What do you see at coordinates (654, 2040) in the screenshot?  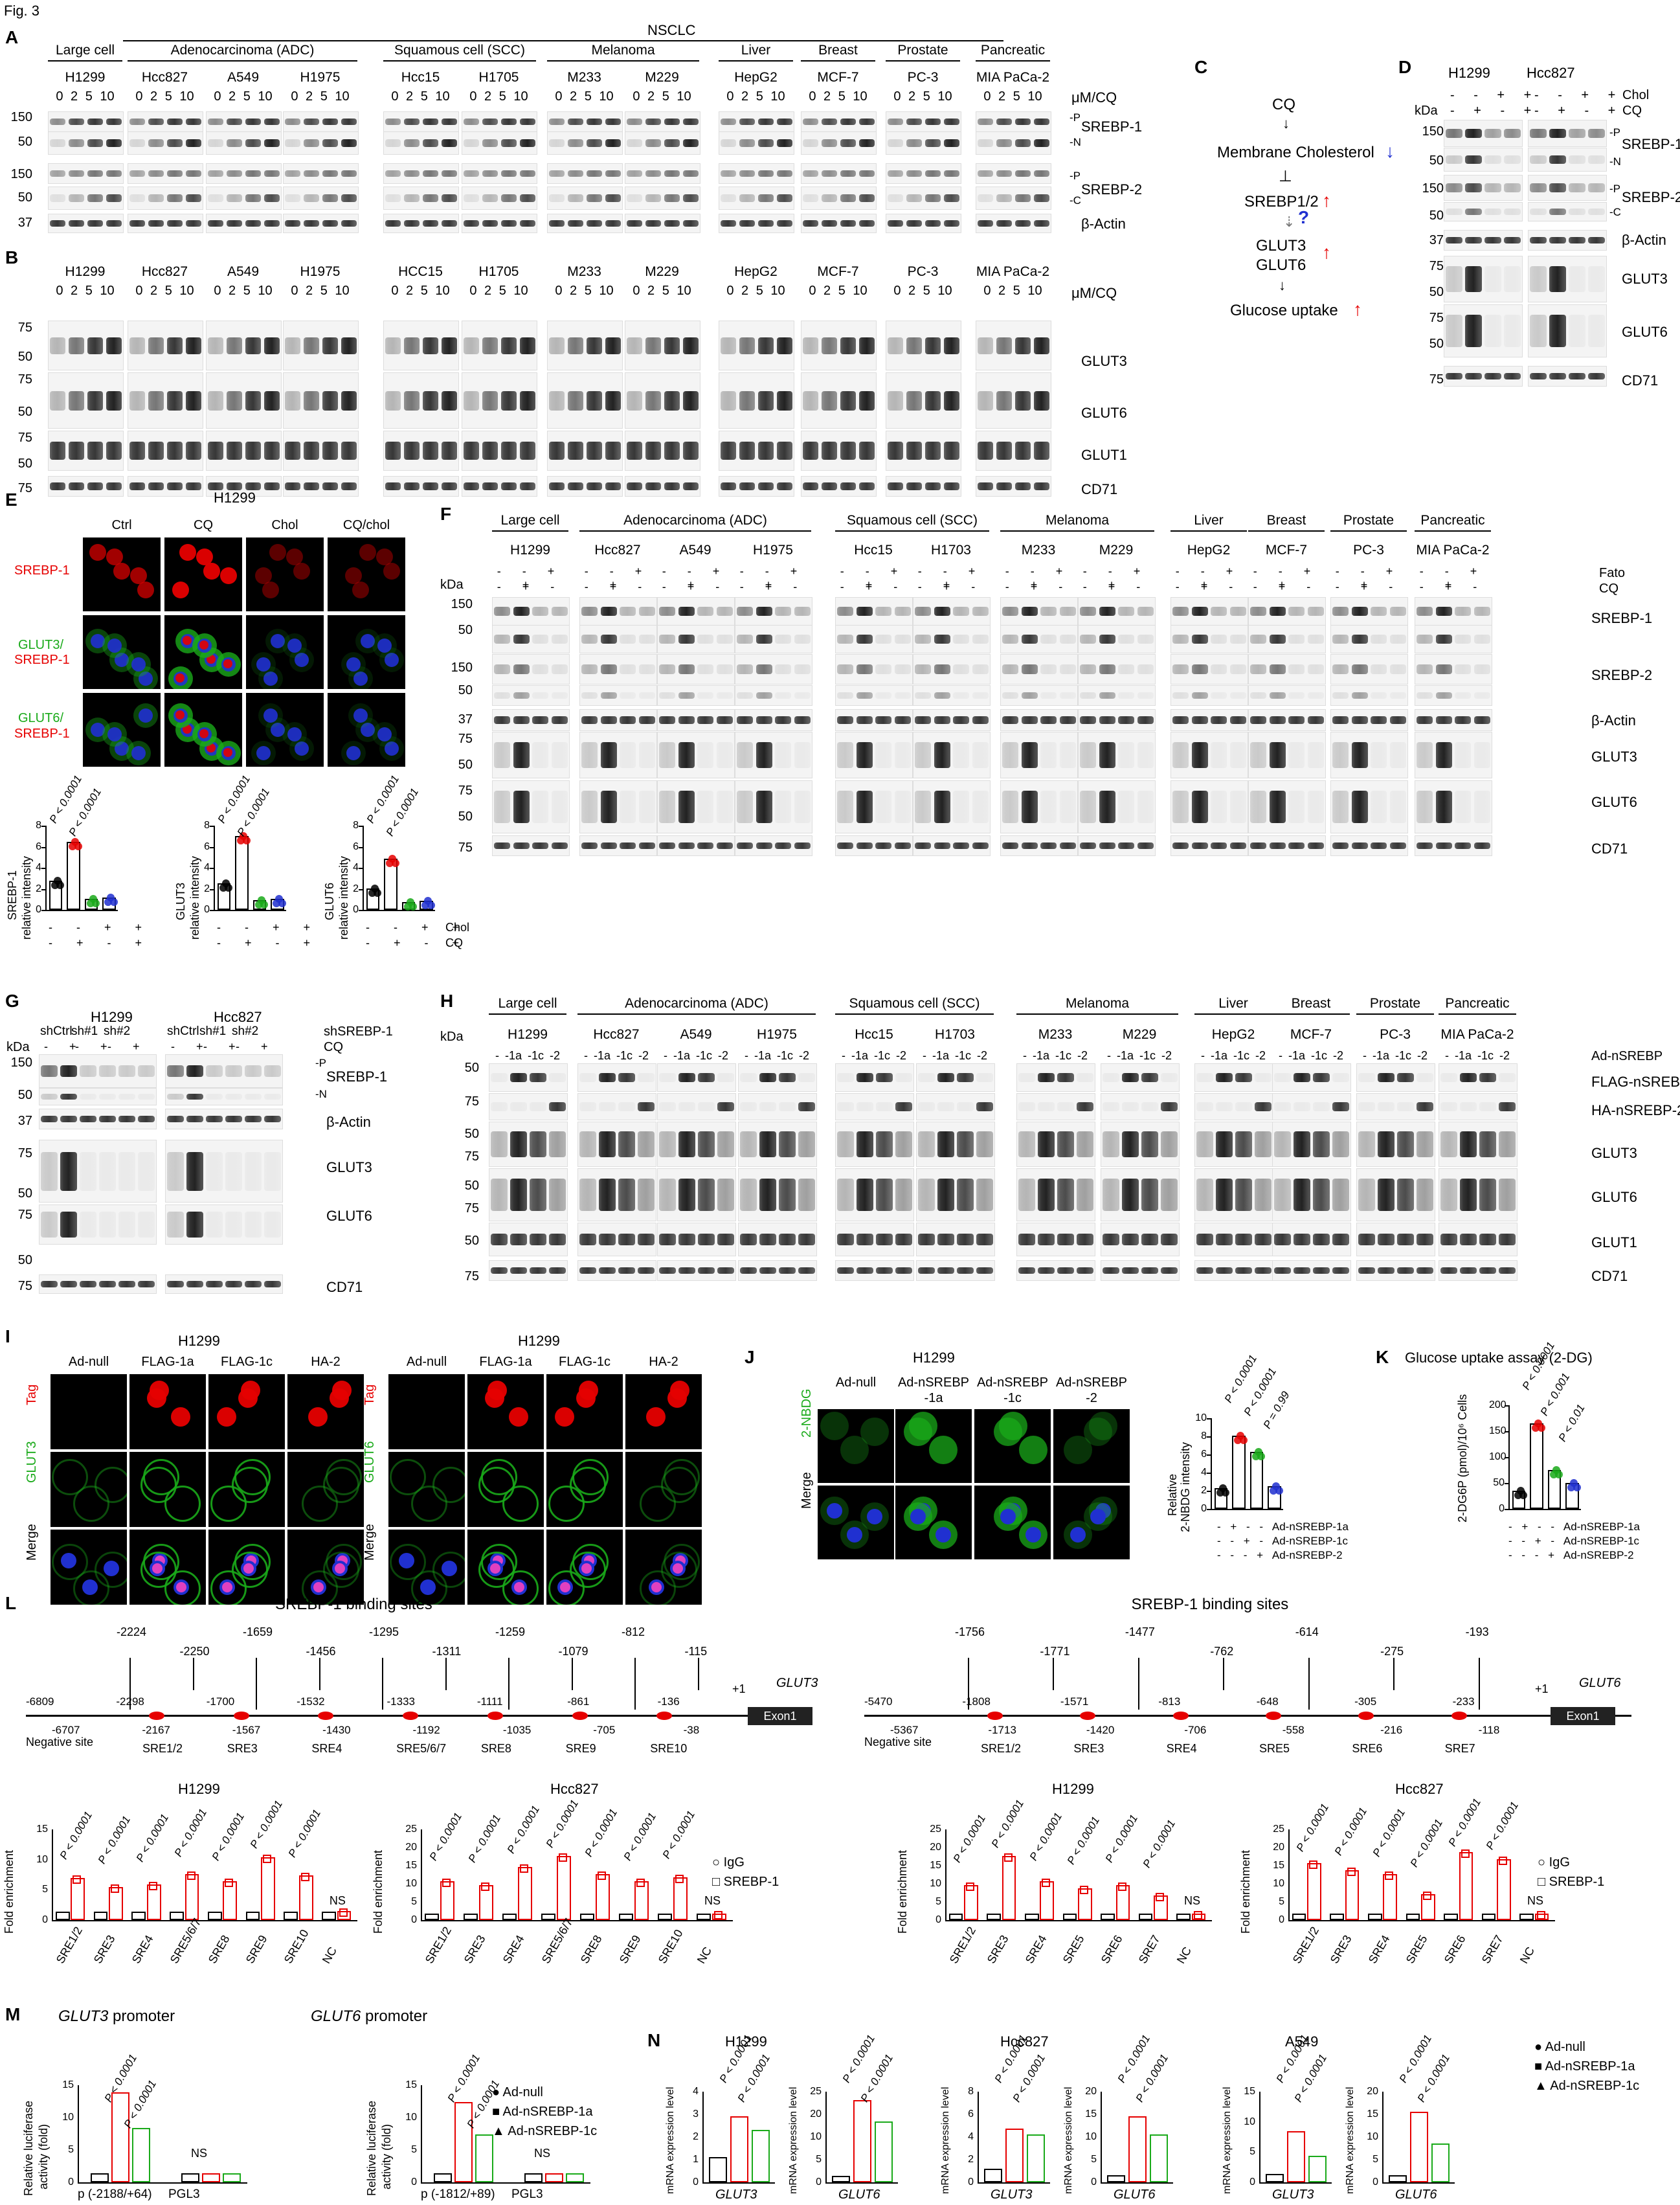 I see `panel-letter-n: N` at bounding box center [654, 2040].